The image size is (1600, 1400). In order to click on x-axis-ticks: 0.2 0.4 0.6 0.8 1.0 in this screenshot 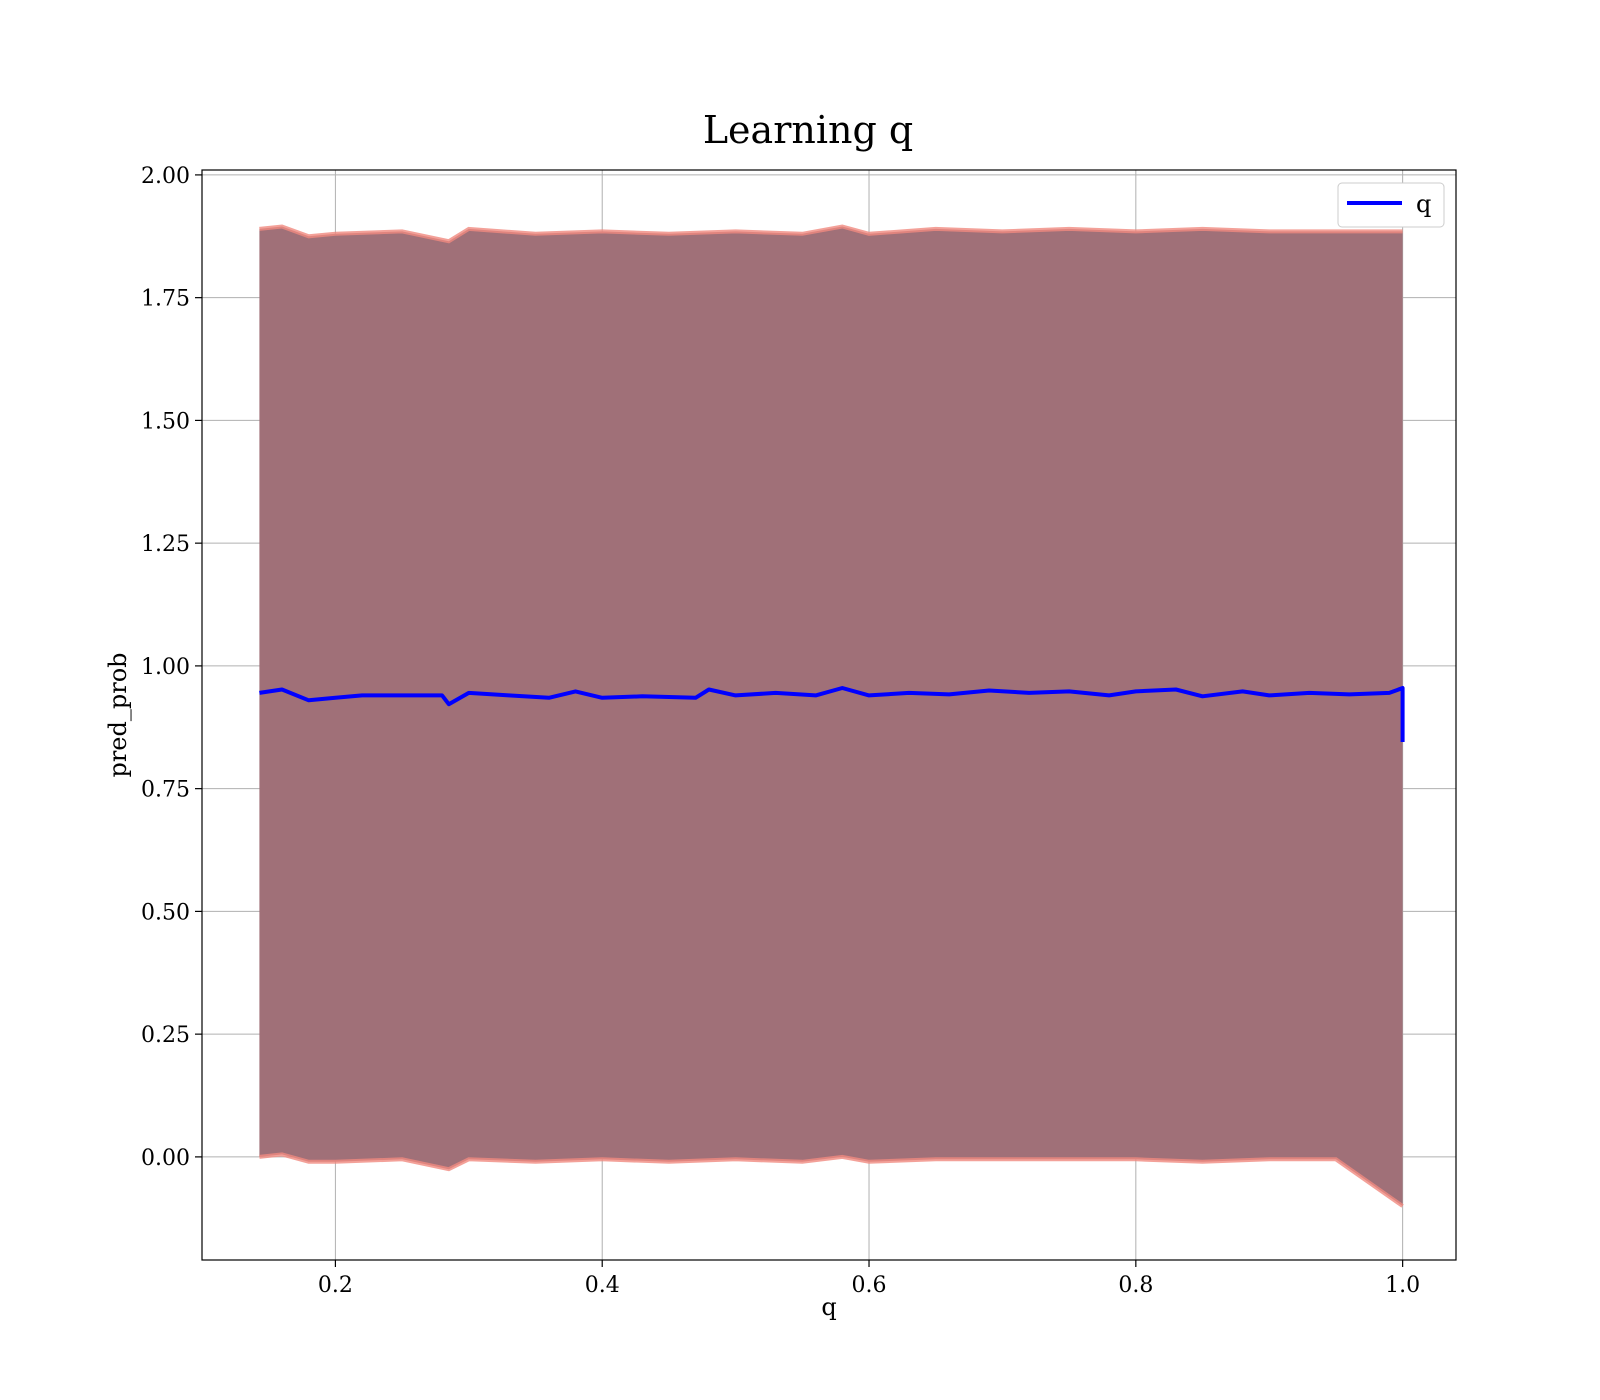, I will do `click(869, 1279)`.